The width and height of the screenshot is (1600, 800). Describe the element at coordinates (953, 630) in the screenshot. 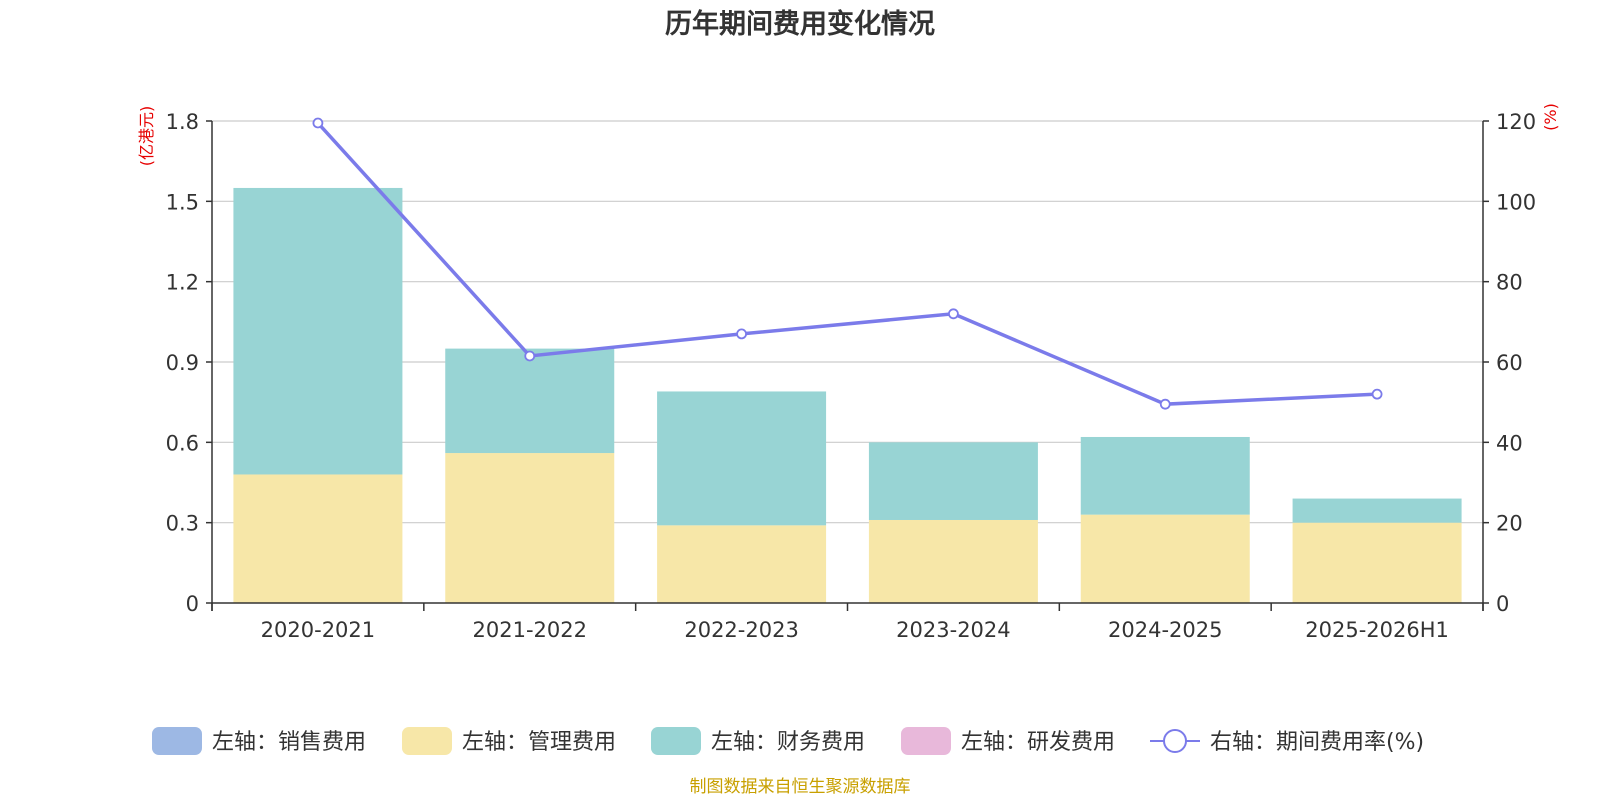

I see `x-tick-label: 2023-2024` at that location.